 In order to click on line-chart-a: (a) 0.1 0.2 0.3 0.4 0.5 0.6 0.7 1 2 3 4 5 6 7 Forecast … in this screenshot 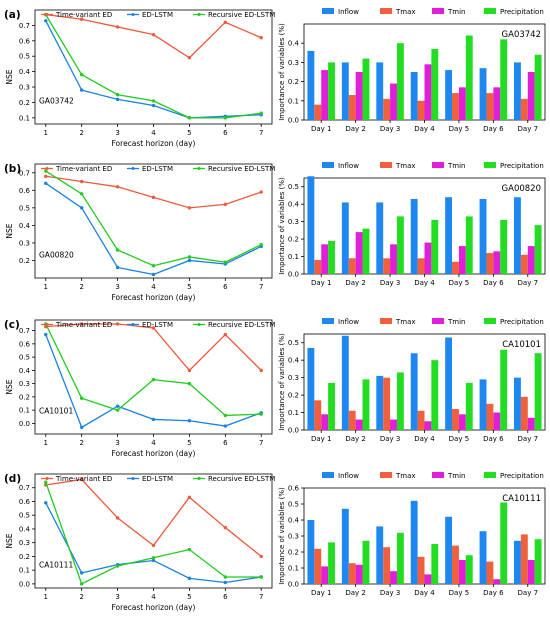, I will do `click(139, 78)`.